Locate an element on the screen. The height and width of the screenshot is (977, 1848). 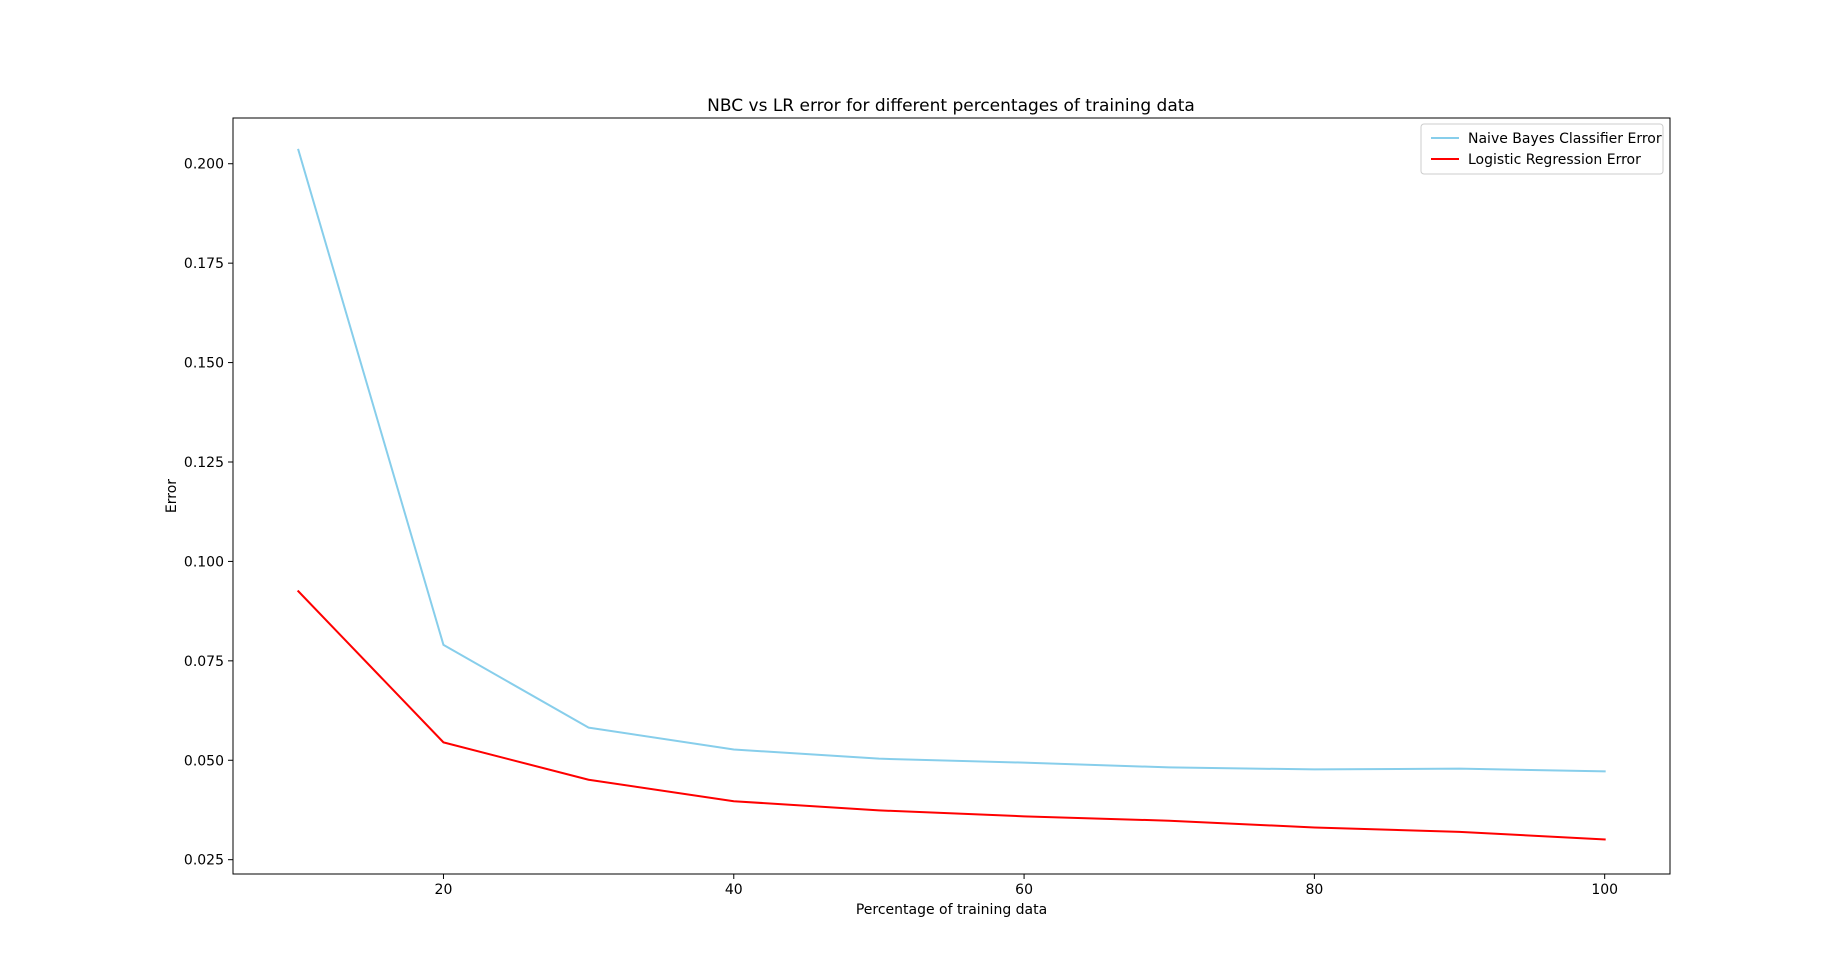
y-tick-label: 0.125 is located at coordinates (204, 463).